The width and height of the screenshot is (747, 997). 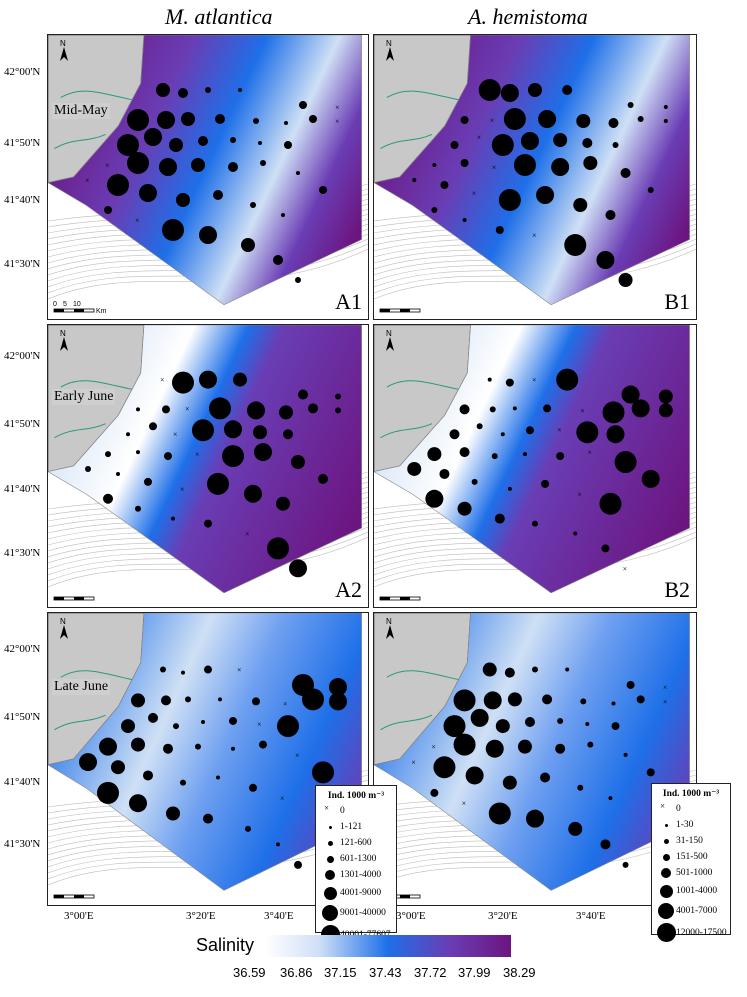 What do you see at coordinates (22, 649) in the screenshot?
I see `lat-label: 42°00'N` at bounding box center [22, 649].